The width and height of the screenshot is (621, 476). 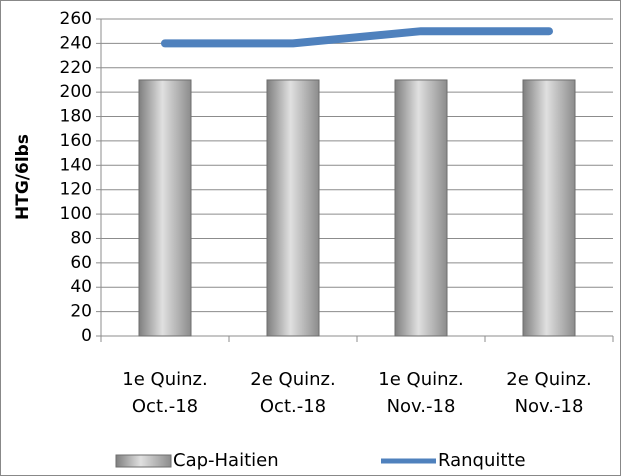 What do you see at coordinates (81, 238) in the screenshot?
I see `y-tick-label: 80` at bounding box center [81, 238].